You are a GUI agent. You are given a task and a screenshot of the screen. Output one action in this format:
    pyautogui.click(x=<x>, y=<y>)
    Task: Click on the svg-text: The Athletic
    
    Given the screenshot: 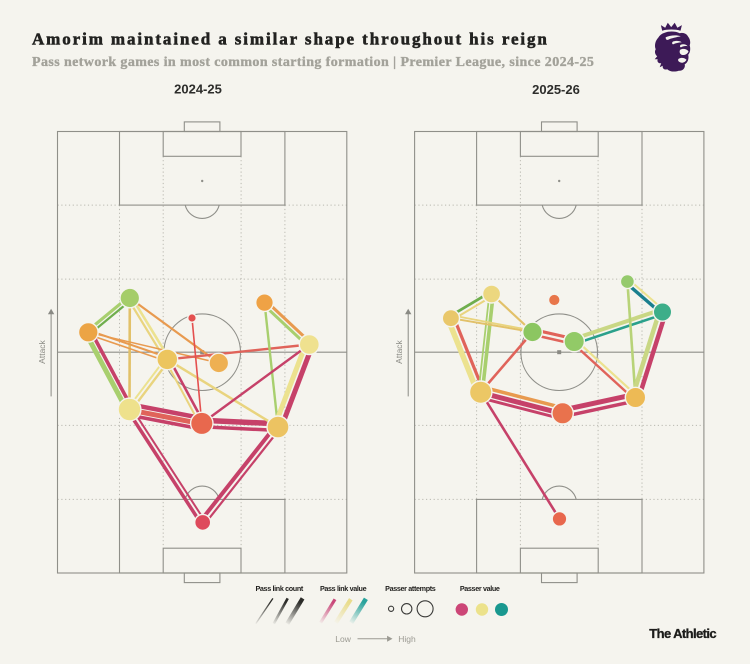 What is the action you would take?
    pyautogui.click(x=682, y=633)
    